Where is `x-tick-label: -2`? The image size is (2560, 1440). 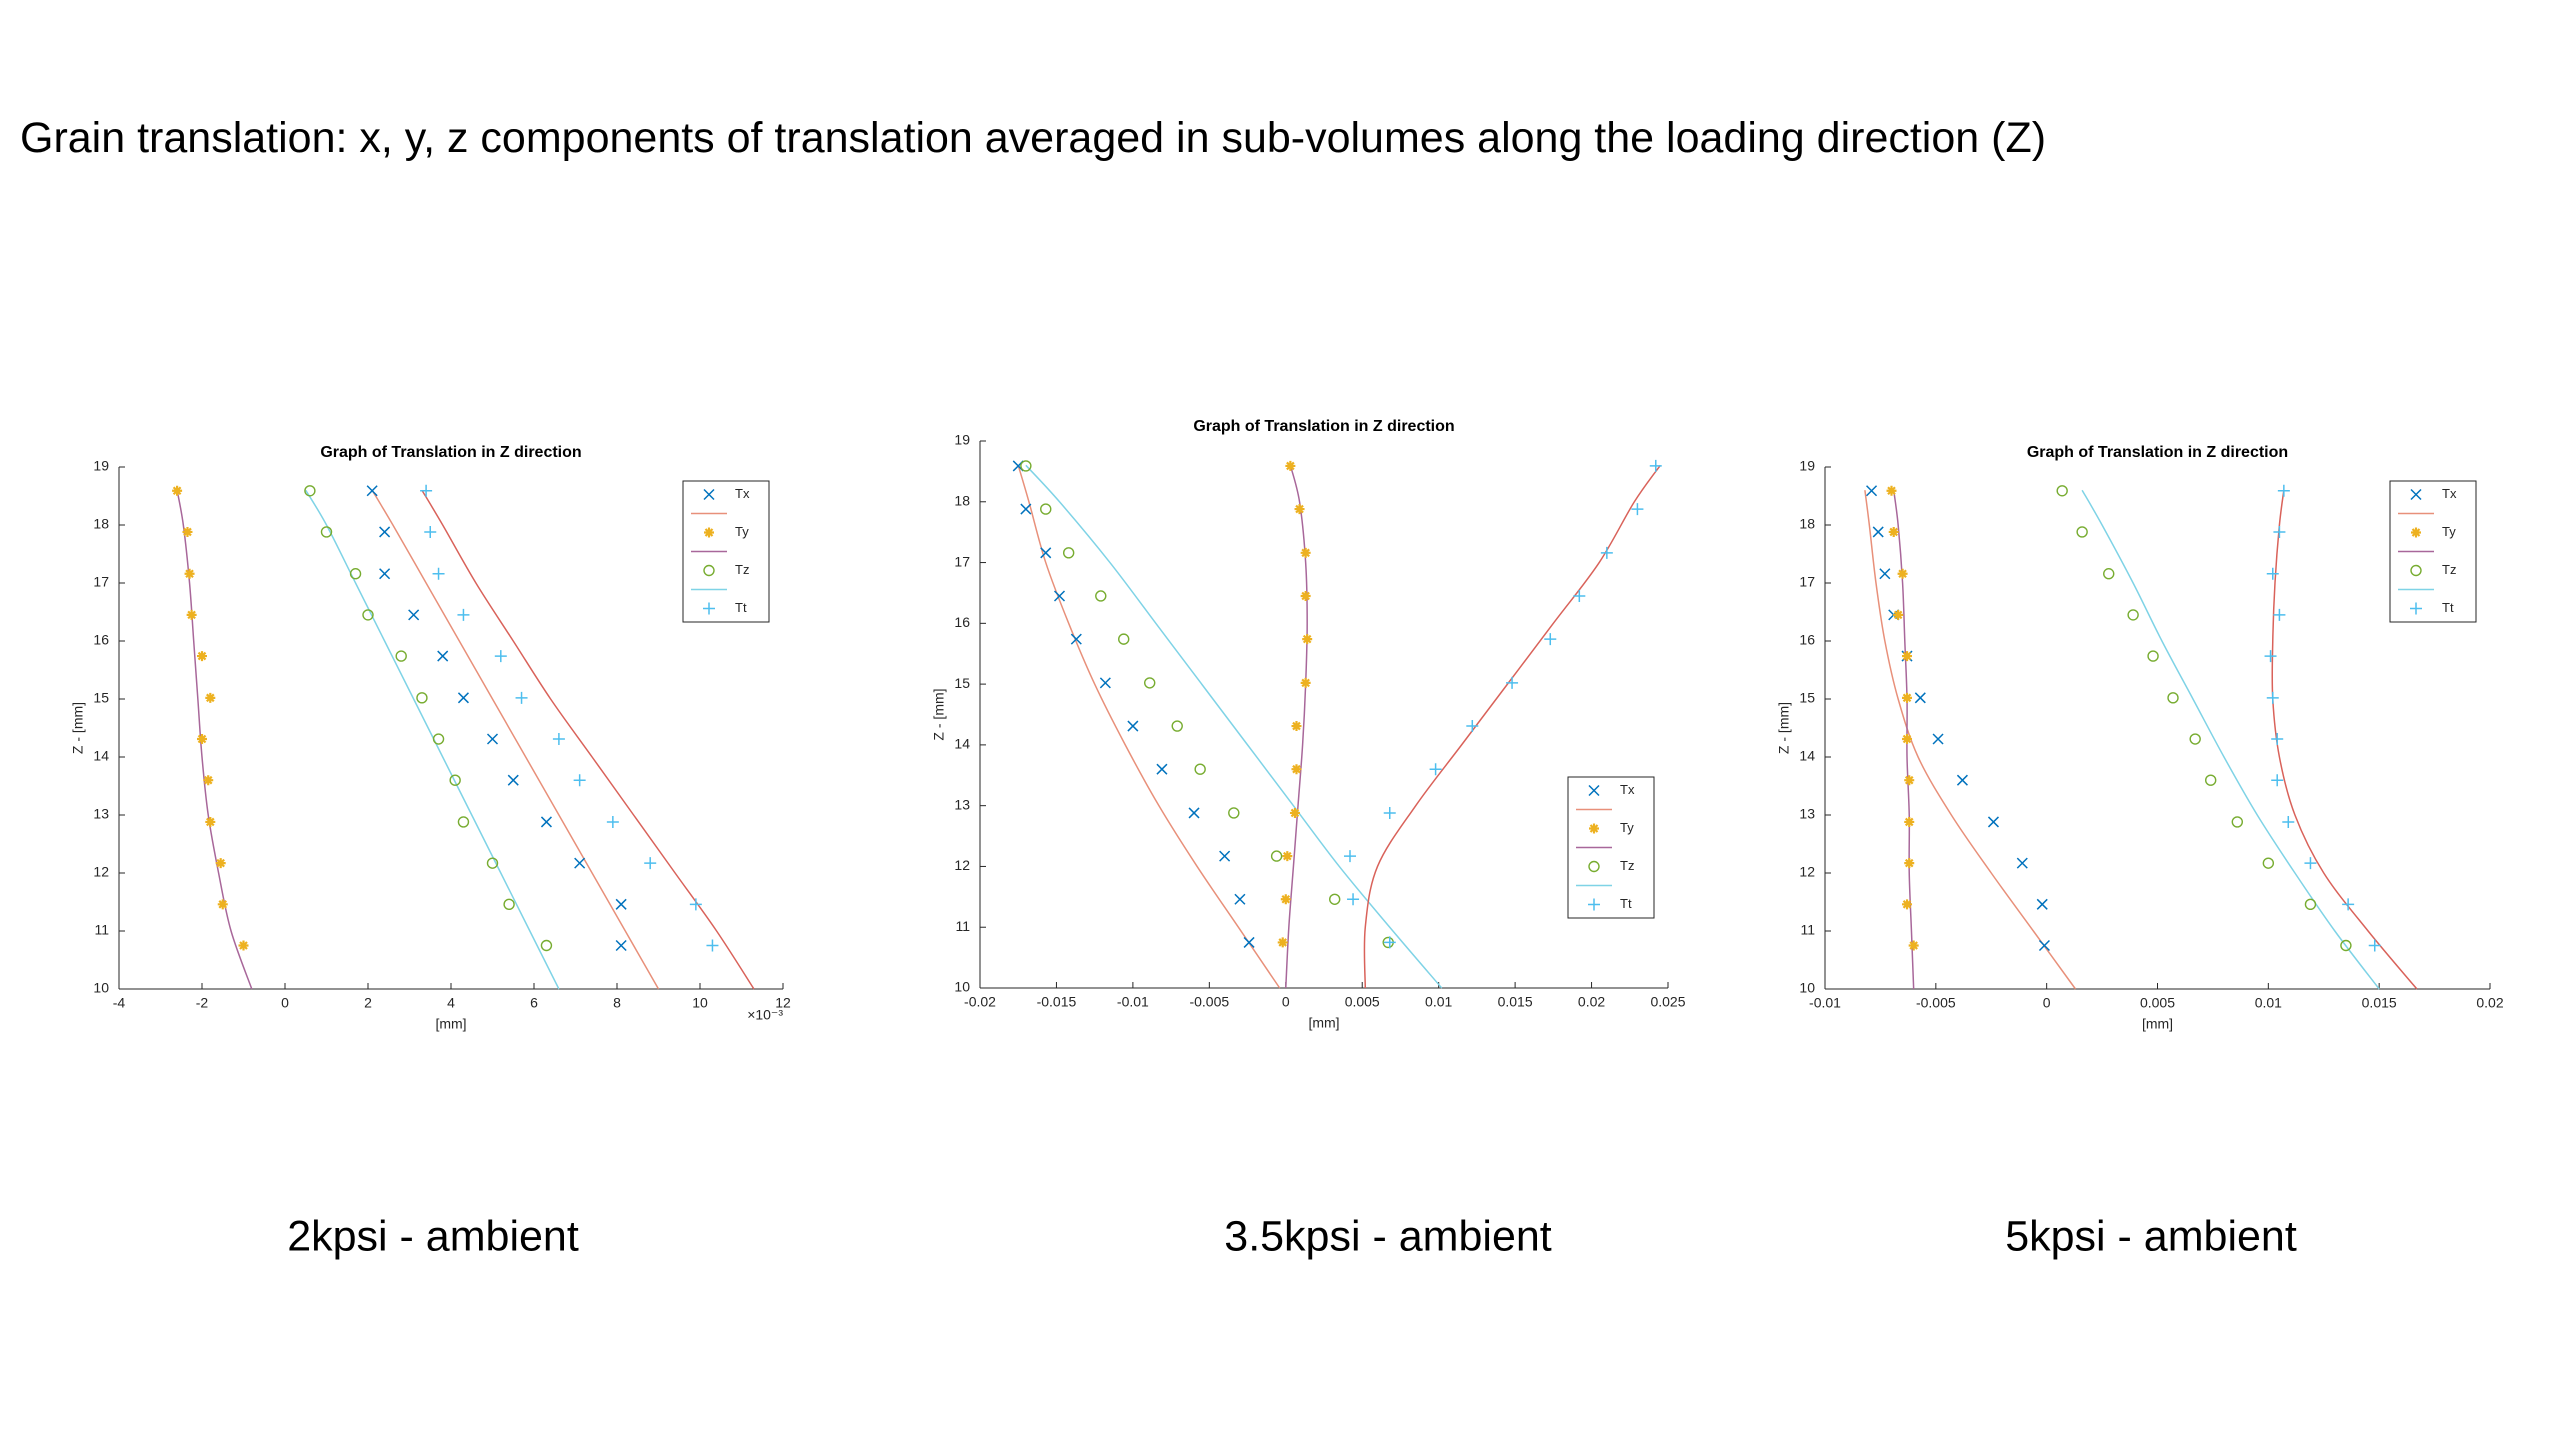
x-tick-label: -2 is located at coordinates (202, 1003).